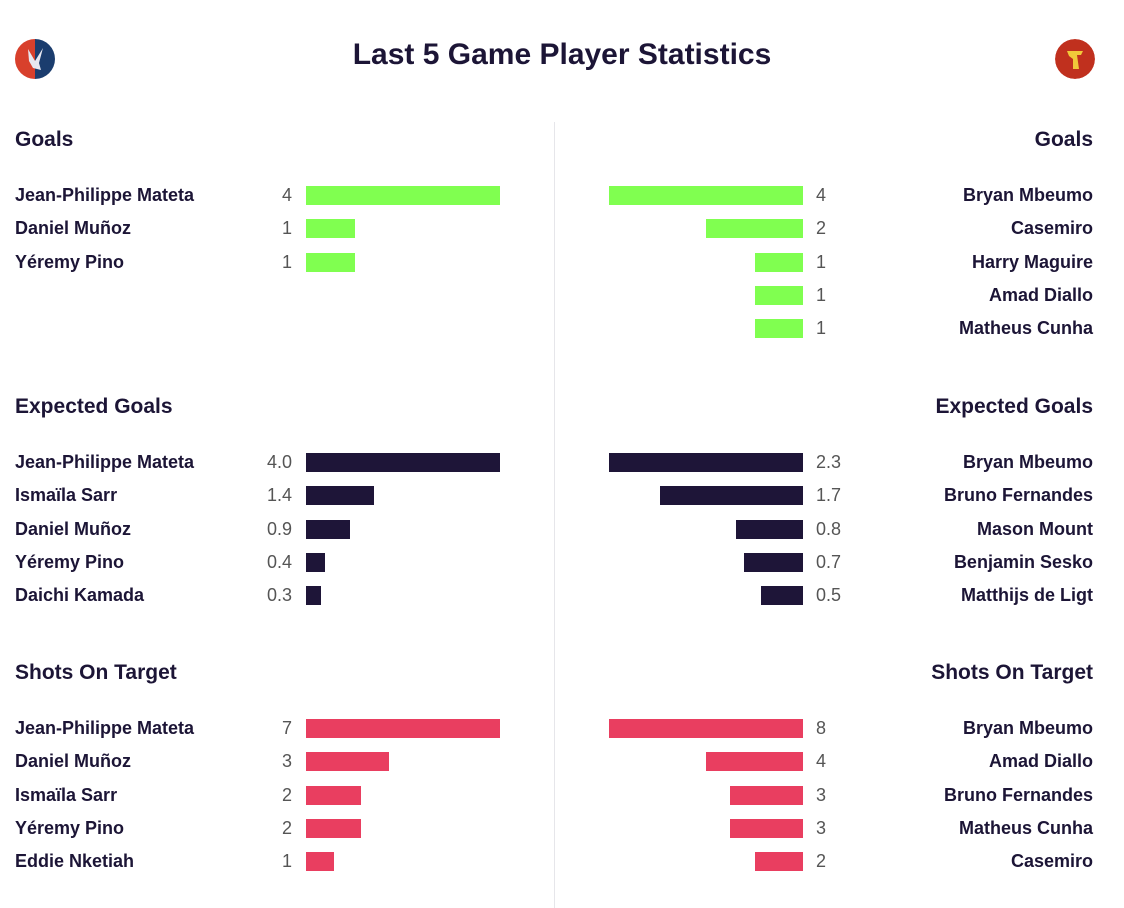 The image size is (1124, 908). What do you see at coordinates (1023, 561) in the screenshot?
I see `player-name: Benjamin Sesko` at bounding box center [1023, 561].